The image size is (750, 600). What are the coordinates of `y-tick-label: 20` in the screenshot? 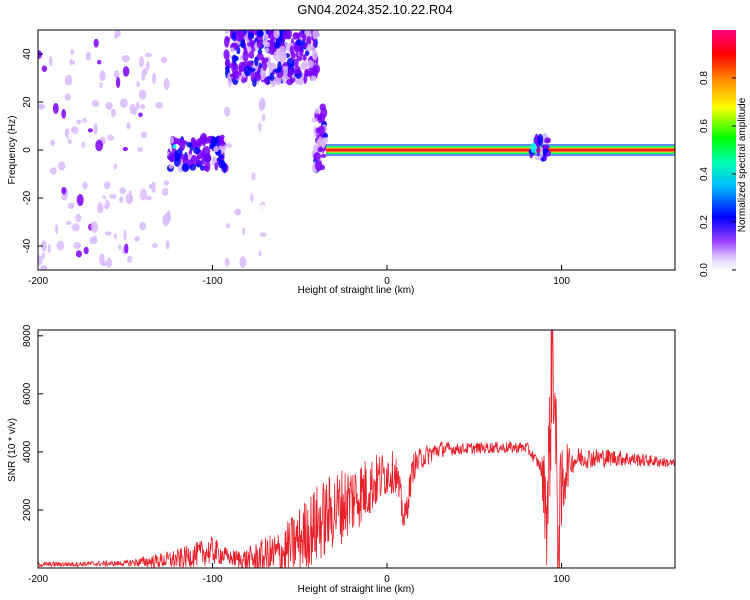 It's located at (27, 102).